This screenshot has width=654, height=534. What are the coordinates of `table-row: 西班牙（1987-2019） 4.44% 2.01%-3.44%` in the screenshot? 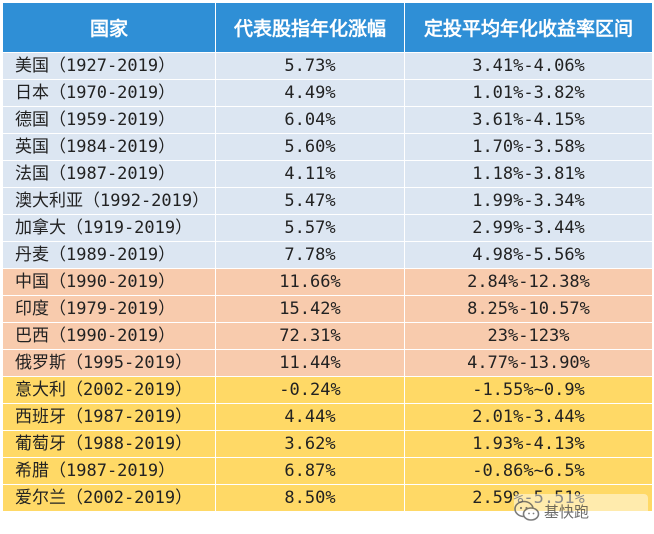 It's located at (327, 417).